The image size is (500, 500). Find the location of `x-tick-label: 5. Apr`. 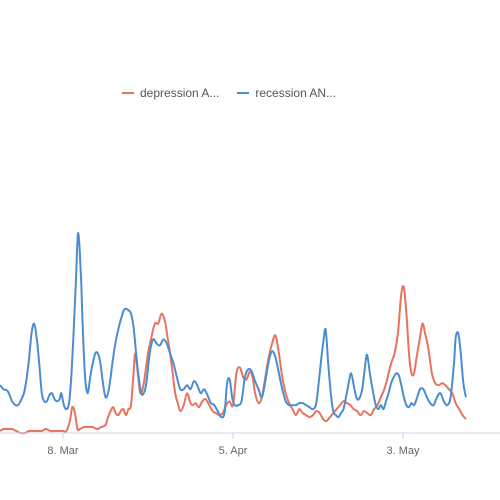

x-tick-label: 5. Apr is located at coordinates (233, 451).